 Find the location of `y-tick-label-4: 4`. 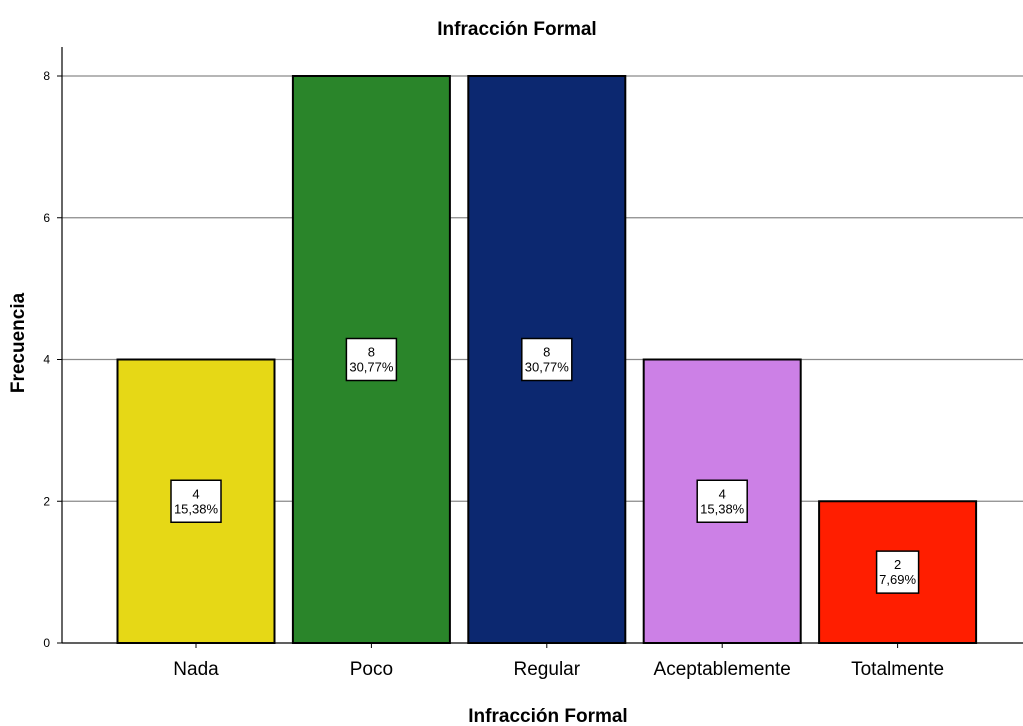

y-tick-label-4: 4 is located at coordinates (46, 360).